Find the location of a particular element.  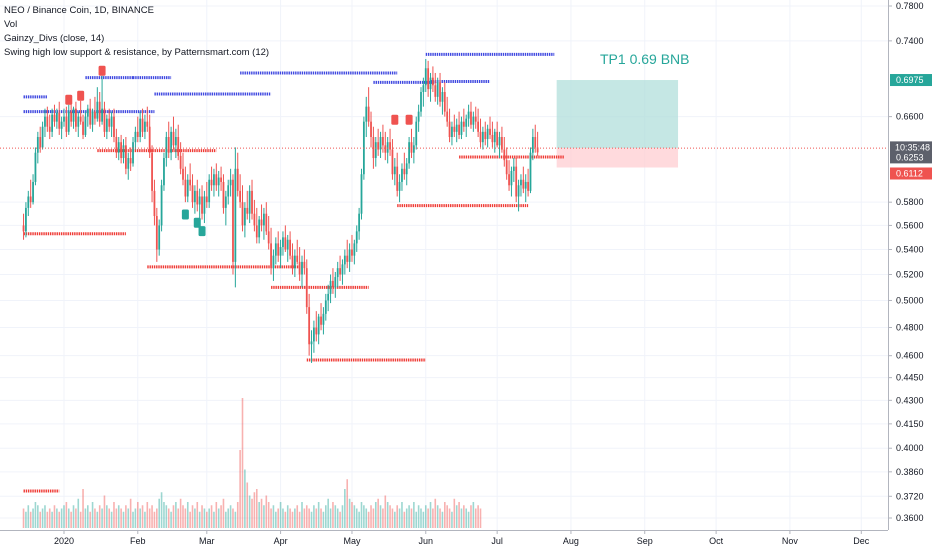

price-tick-label: 0.4150 is located at coordinates (910, 424).